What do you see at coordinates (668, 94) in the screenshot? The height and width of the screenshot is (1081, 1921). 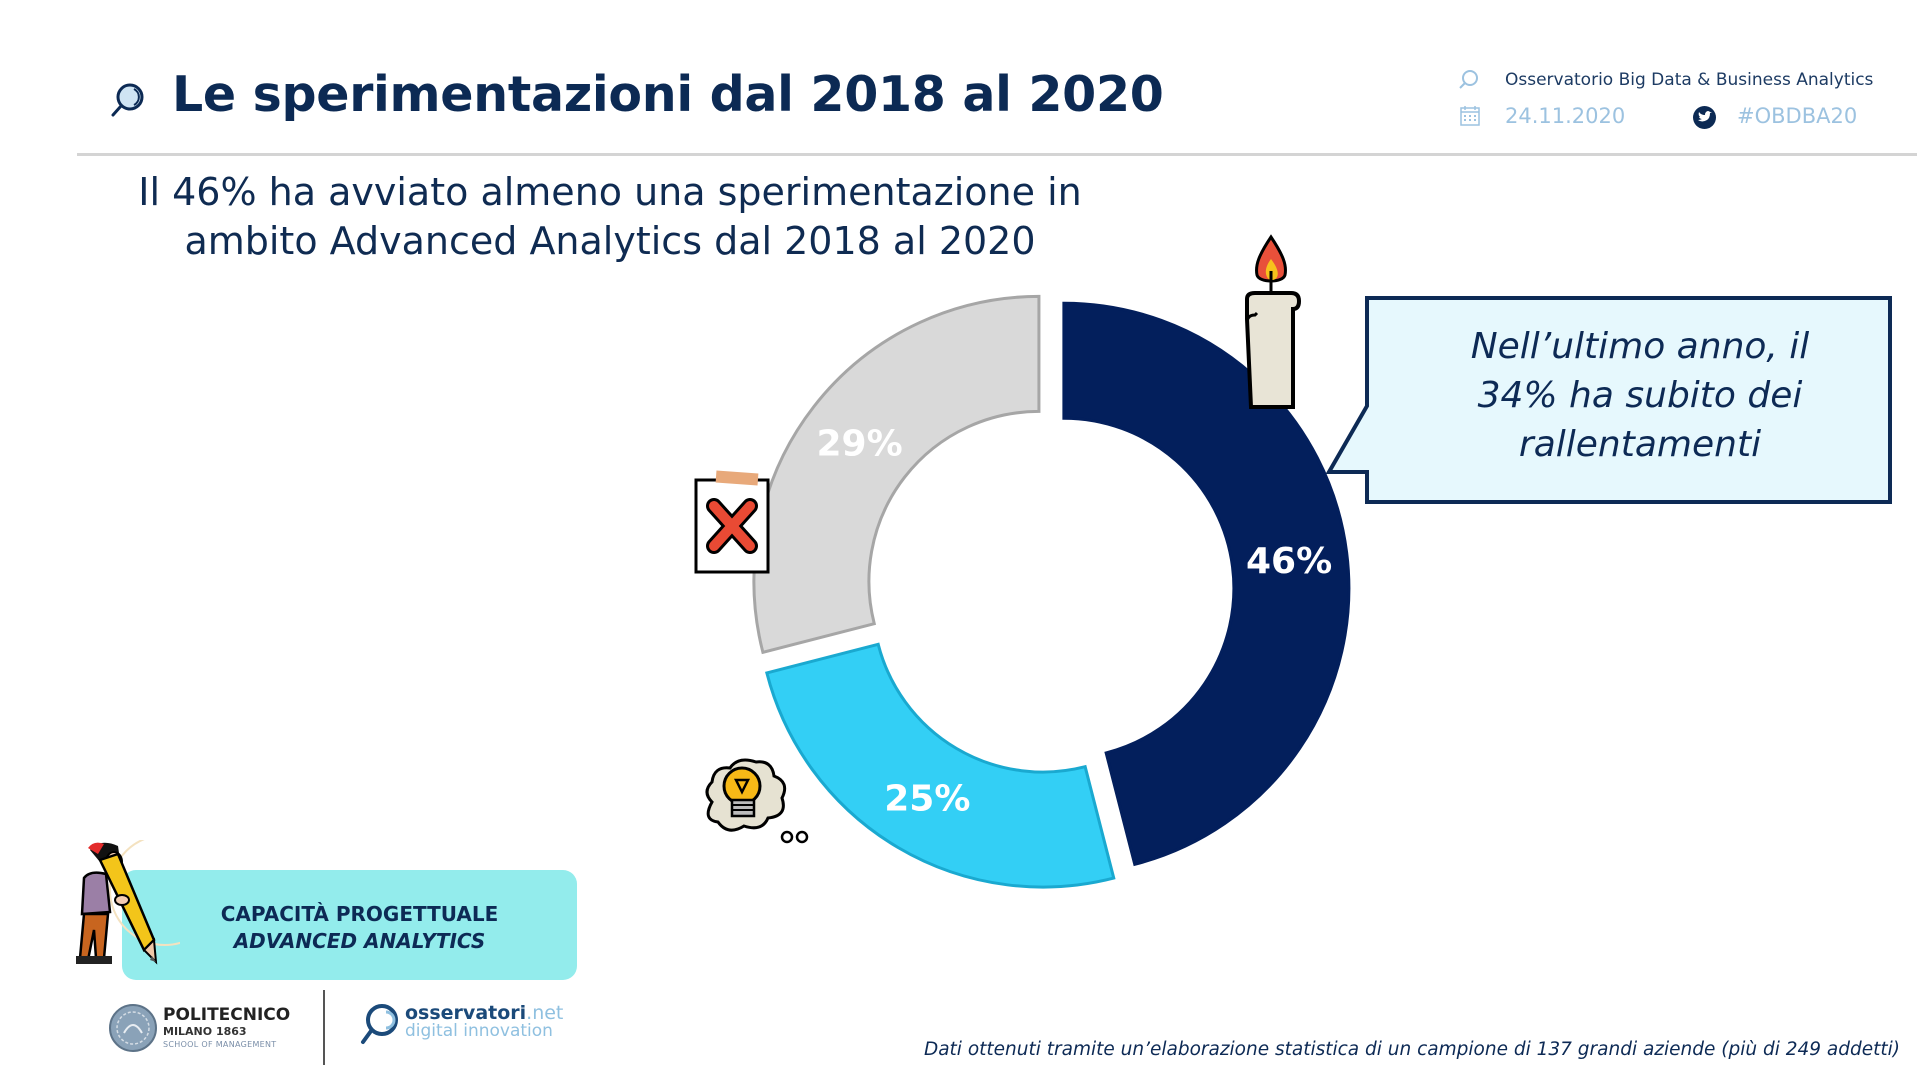 I see `page-title: Le sperimentazioni dal 2018 al 2020` at bounding box center [668, 94].